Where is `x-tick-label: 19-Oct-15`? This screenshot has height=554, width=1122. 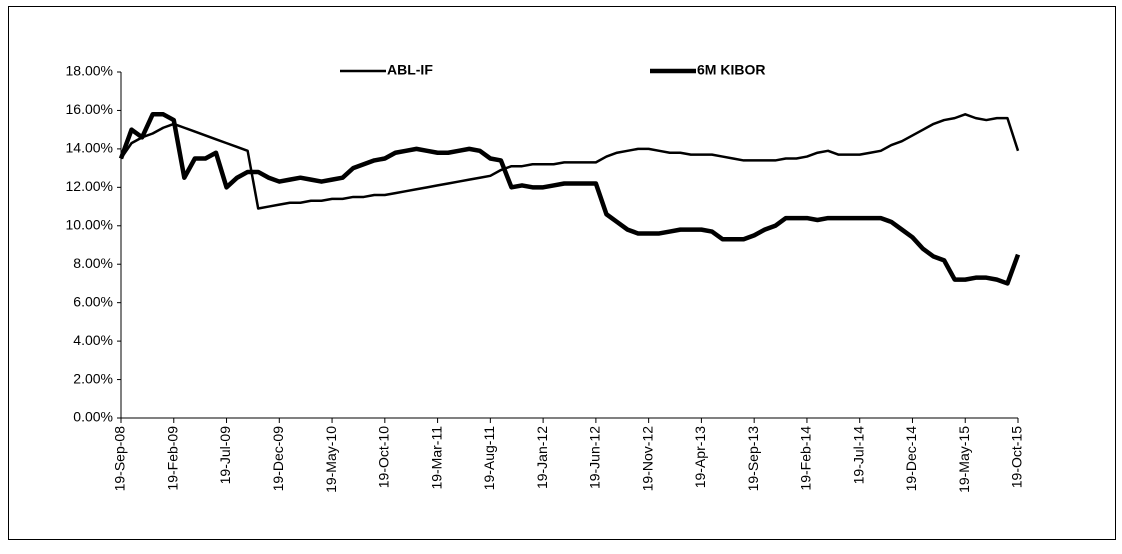 x-tick-label: 19-Oct-15 is located at coordinates (1017, 457).